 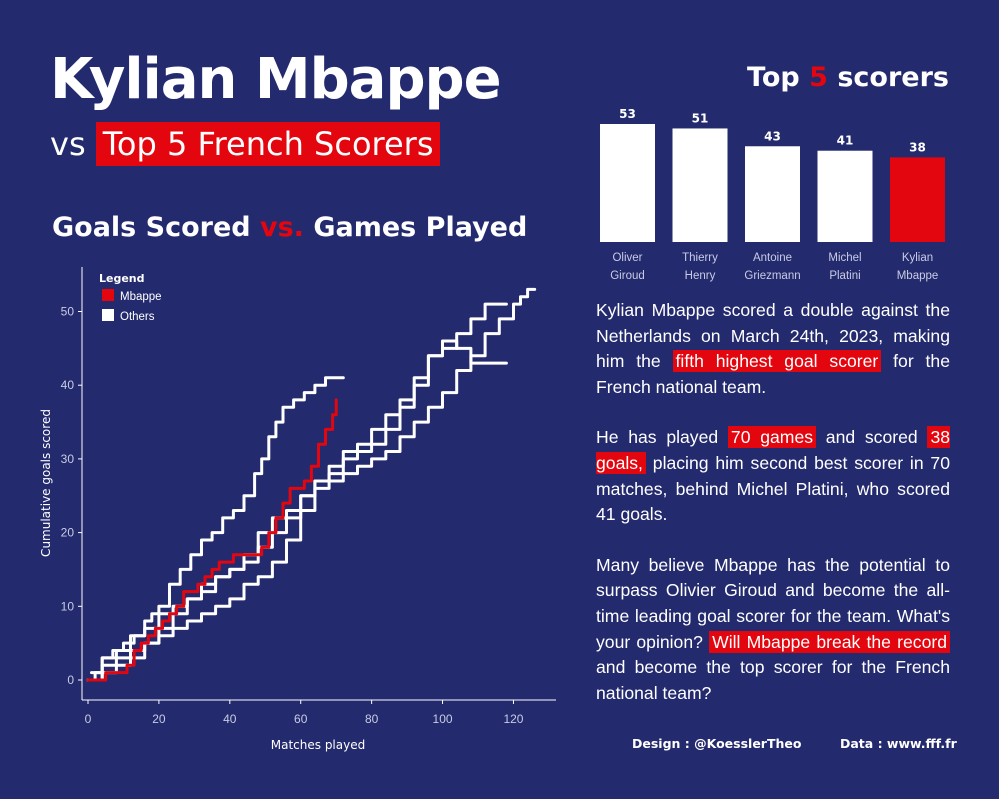 I want to click on bar-chart-heading: Top 5 scorers, so click(x=848, y=77).